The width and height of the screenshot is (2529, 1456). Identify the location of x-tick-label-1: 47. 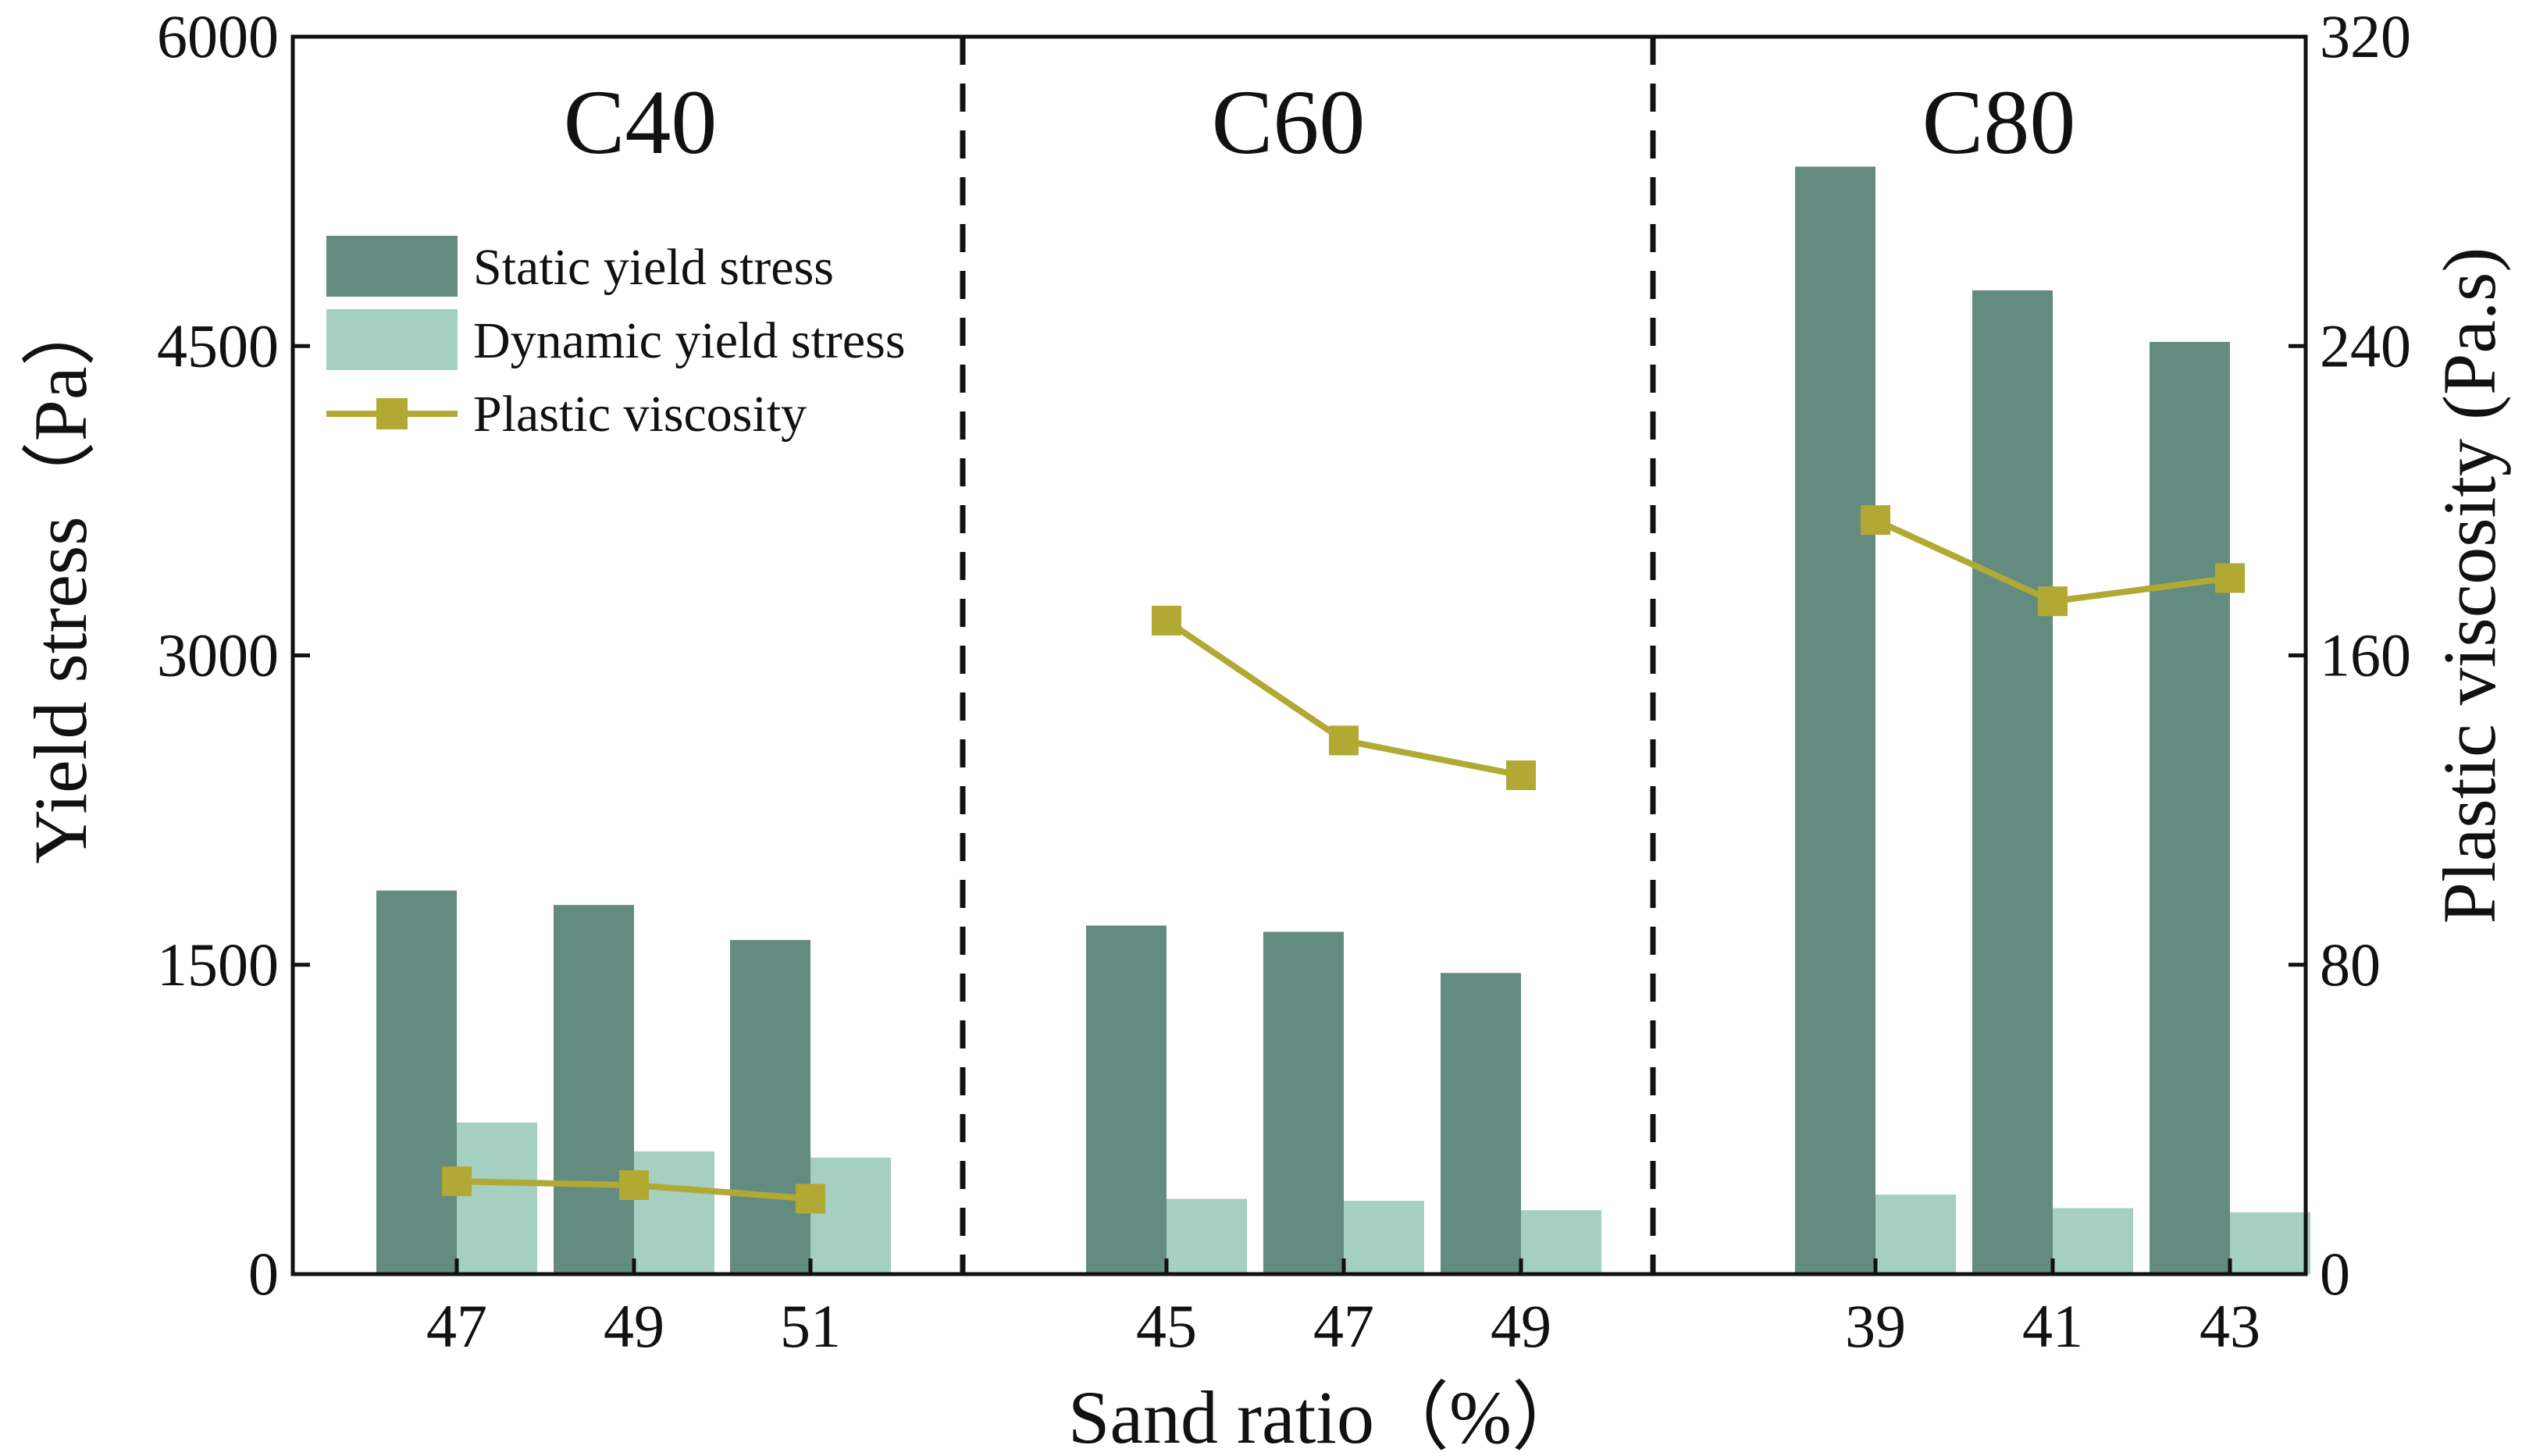
(457, 1326).